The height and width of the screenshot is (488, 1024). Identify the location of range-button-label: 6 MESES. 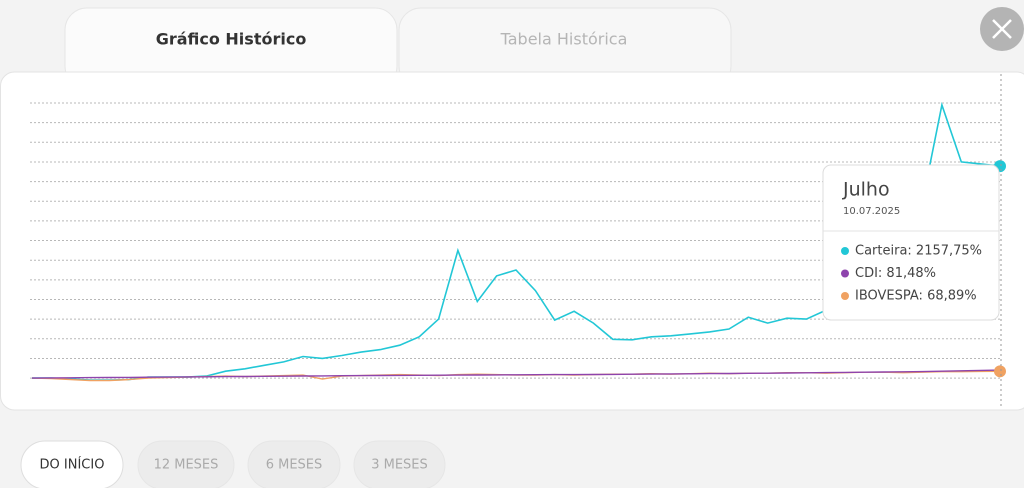
(294, 465).